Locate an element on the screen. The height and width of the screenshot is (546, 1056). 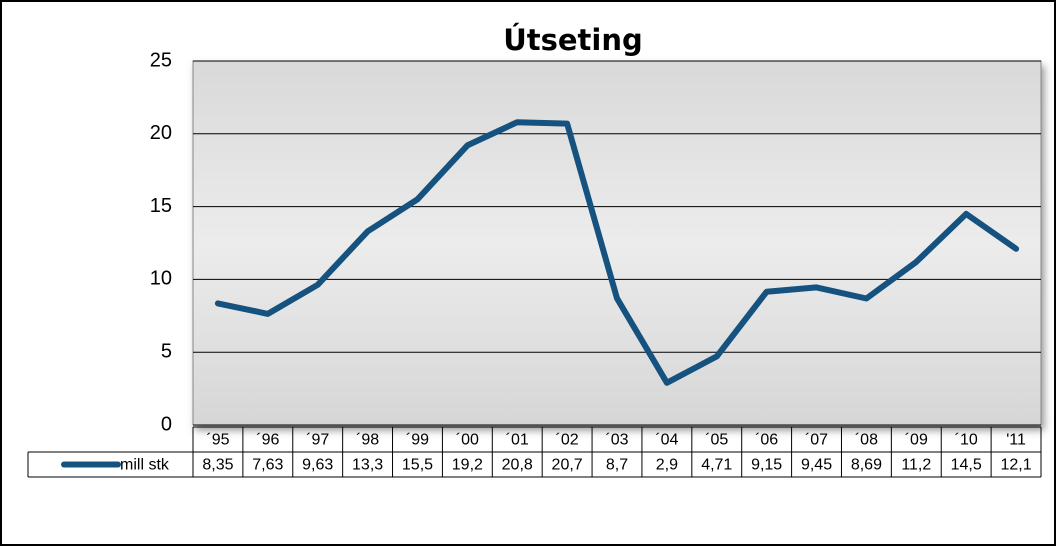
data-label: 12,1 is located at coordinates (1015, 465).